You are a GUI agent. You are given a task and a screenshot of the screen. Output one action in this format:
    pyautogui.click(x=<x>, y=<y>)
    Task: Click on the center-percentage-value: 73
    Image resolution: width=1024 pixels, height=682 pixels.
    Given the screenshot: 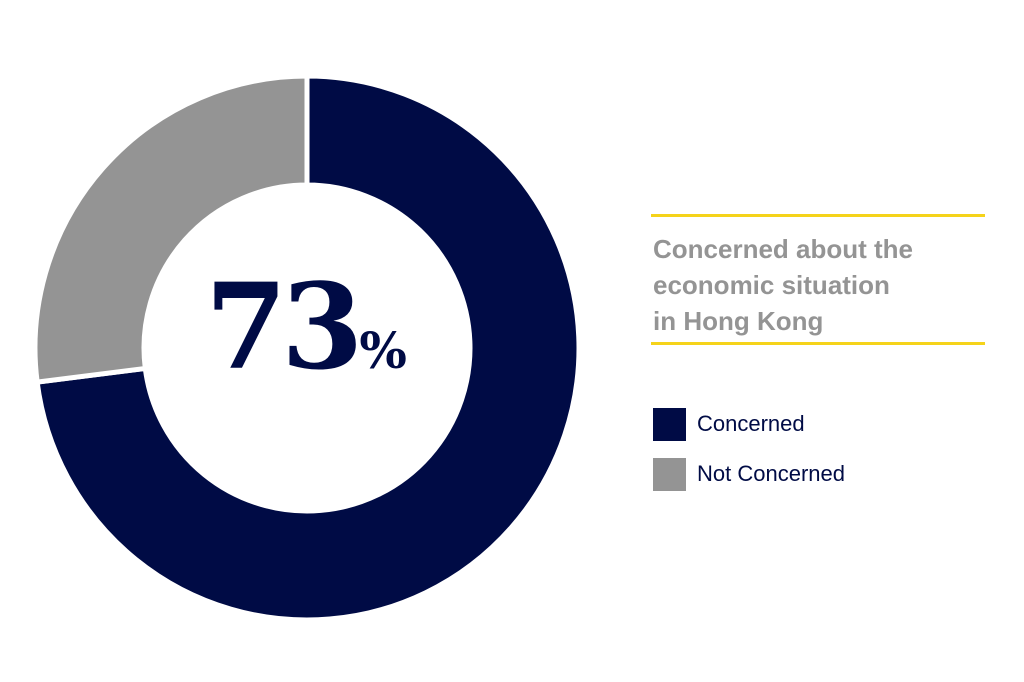 What is the action you would take?
    pyautogui.click(x=284, y=326)
    